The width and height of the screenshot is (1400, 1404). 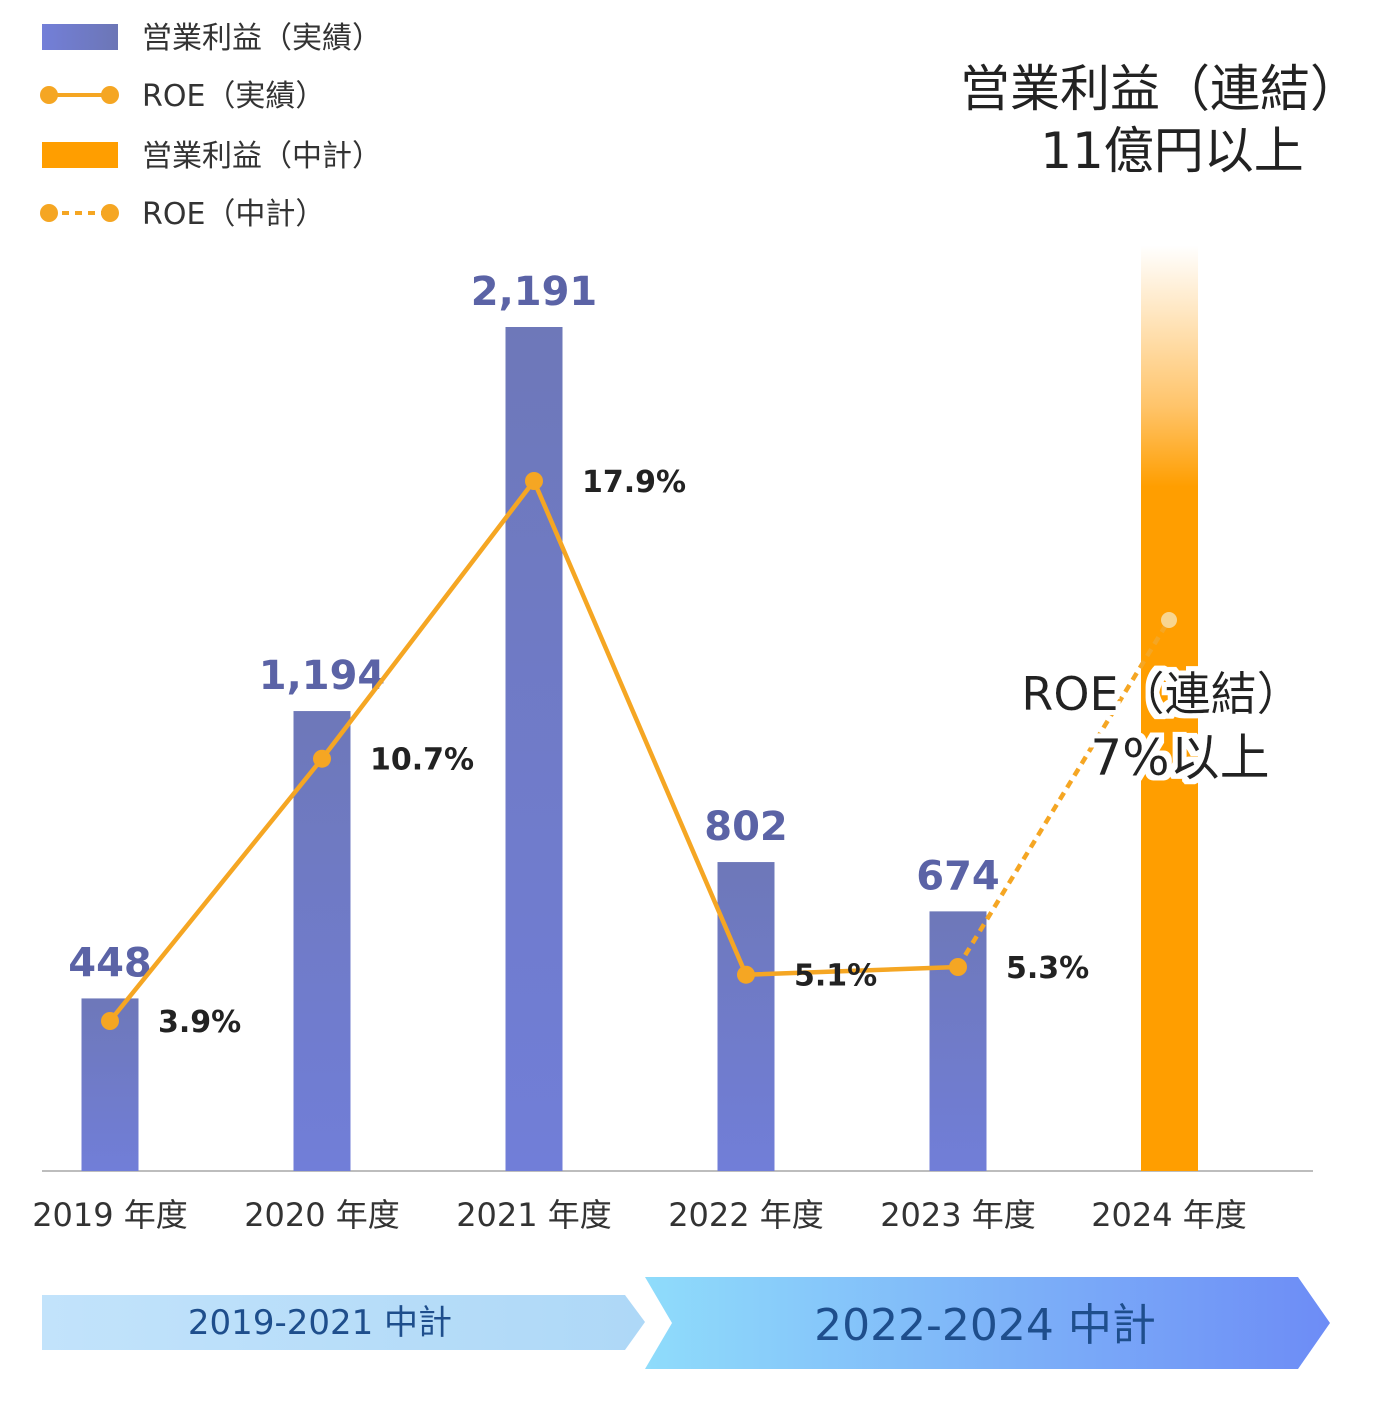 What do you see at coordinates (80, 155) in the screenshot?
I see `legend-swatch-plan-bar` at bounding box center [80, 155].